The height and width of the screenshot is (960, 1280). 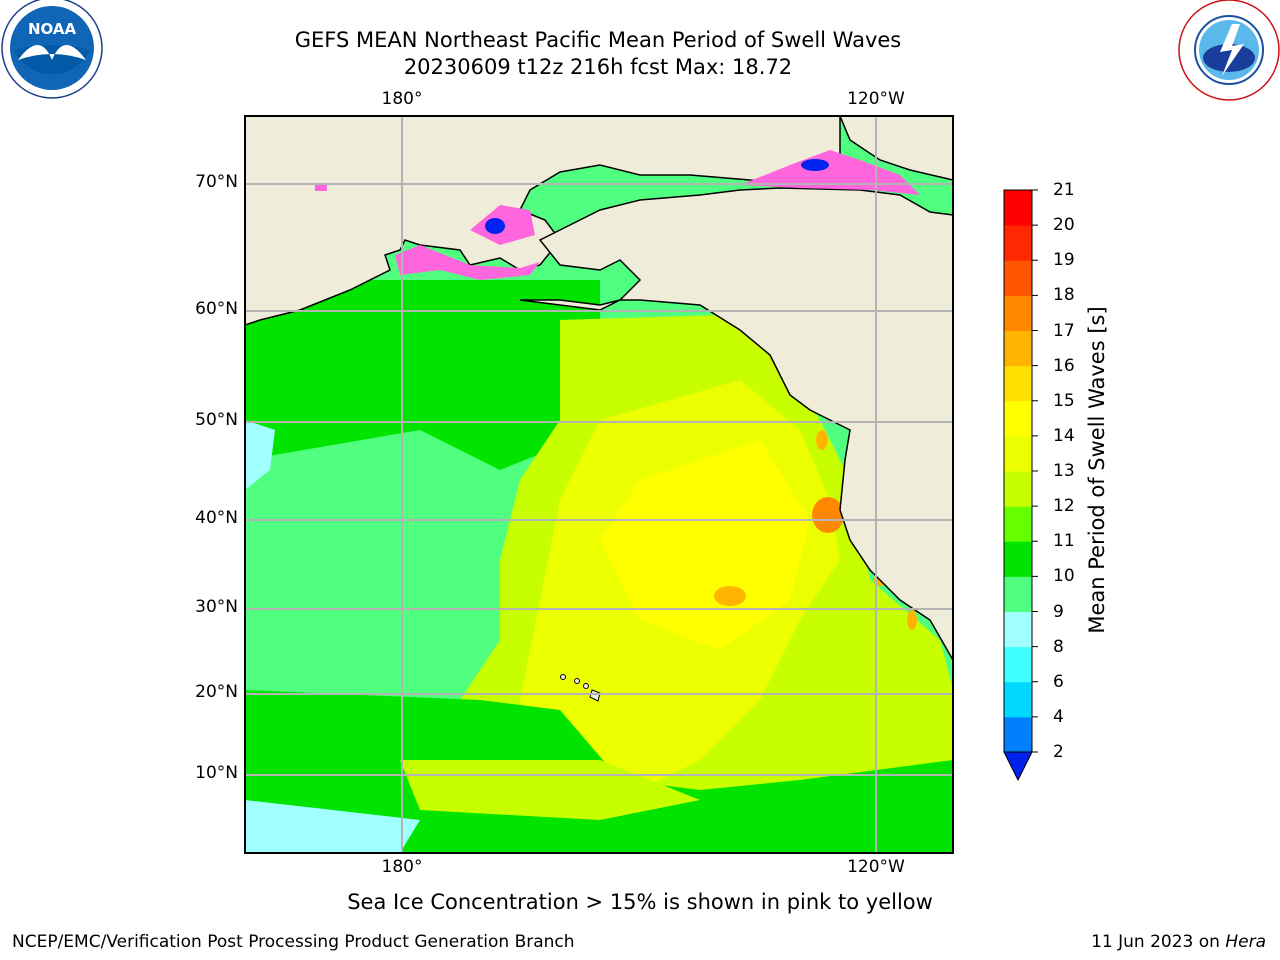 I want to click on nws-logo, so click(x=1229, y=50).